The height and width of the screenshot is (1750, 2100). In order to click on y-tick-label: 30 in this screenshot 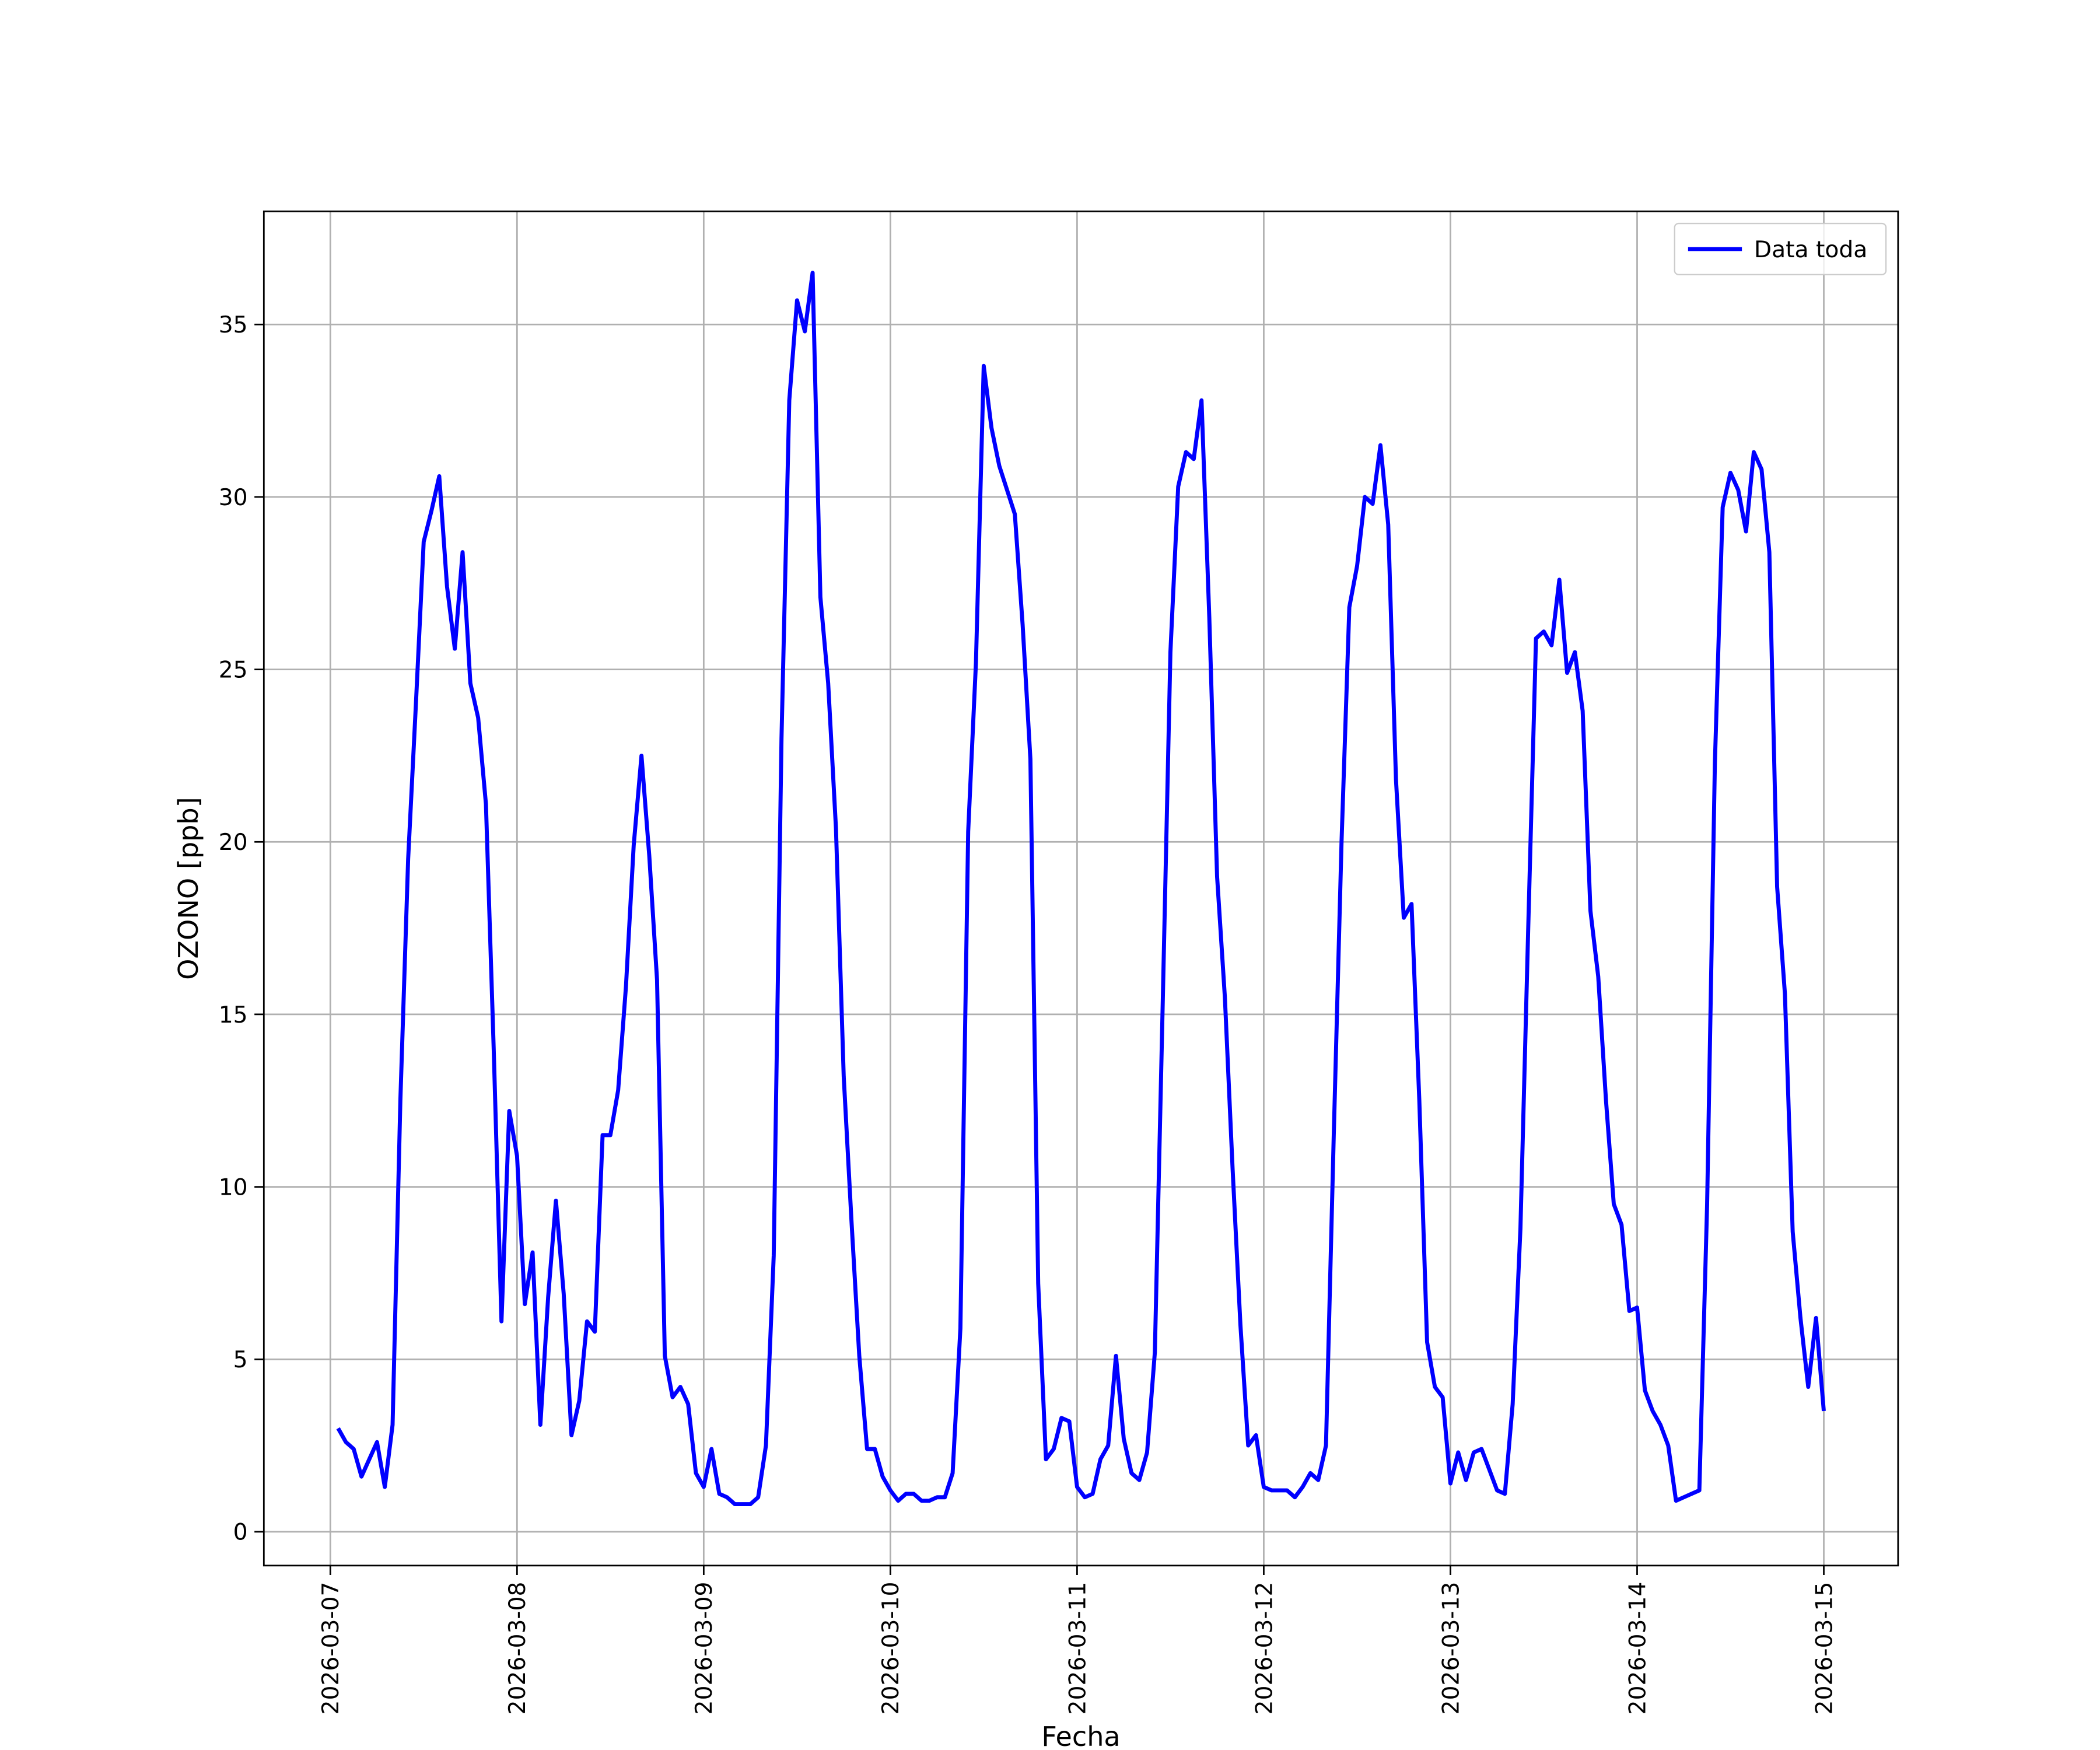, I will do `click(233, 498)`.